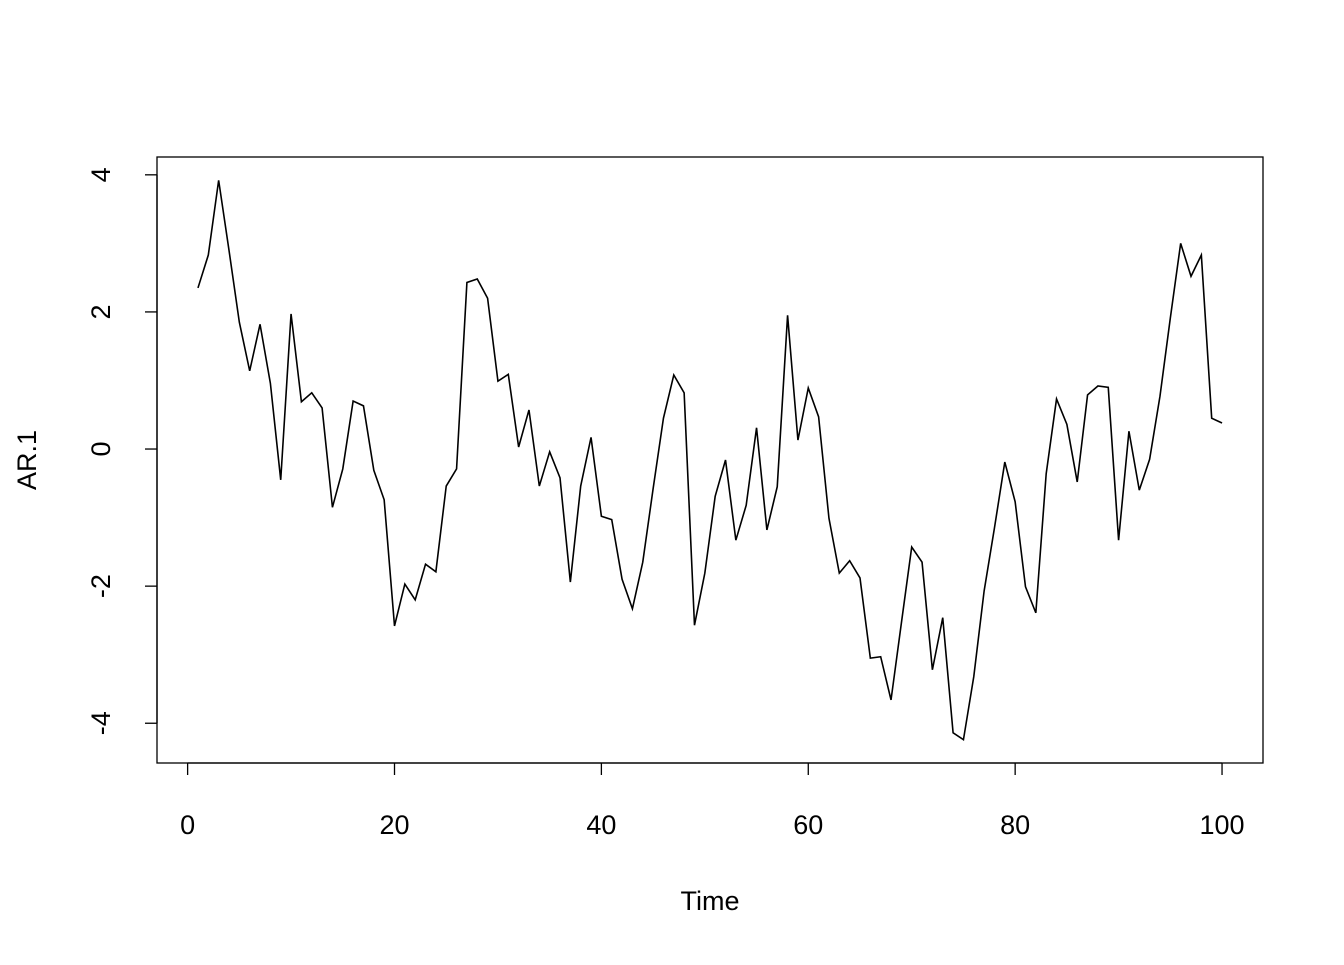  Describe the element at coordinates (394, 825) in the screenshot. I see `x-tick-label: 20` at that location.